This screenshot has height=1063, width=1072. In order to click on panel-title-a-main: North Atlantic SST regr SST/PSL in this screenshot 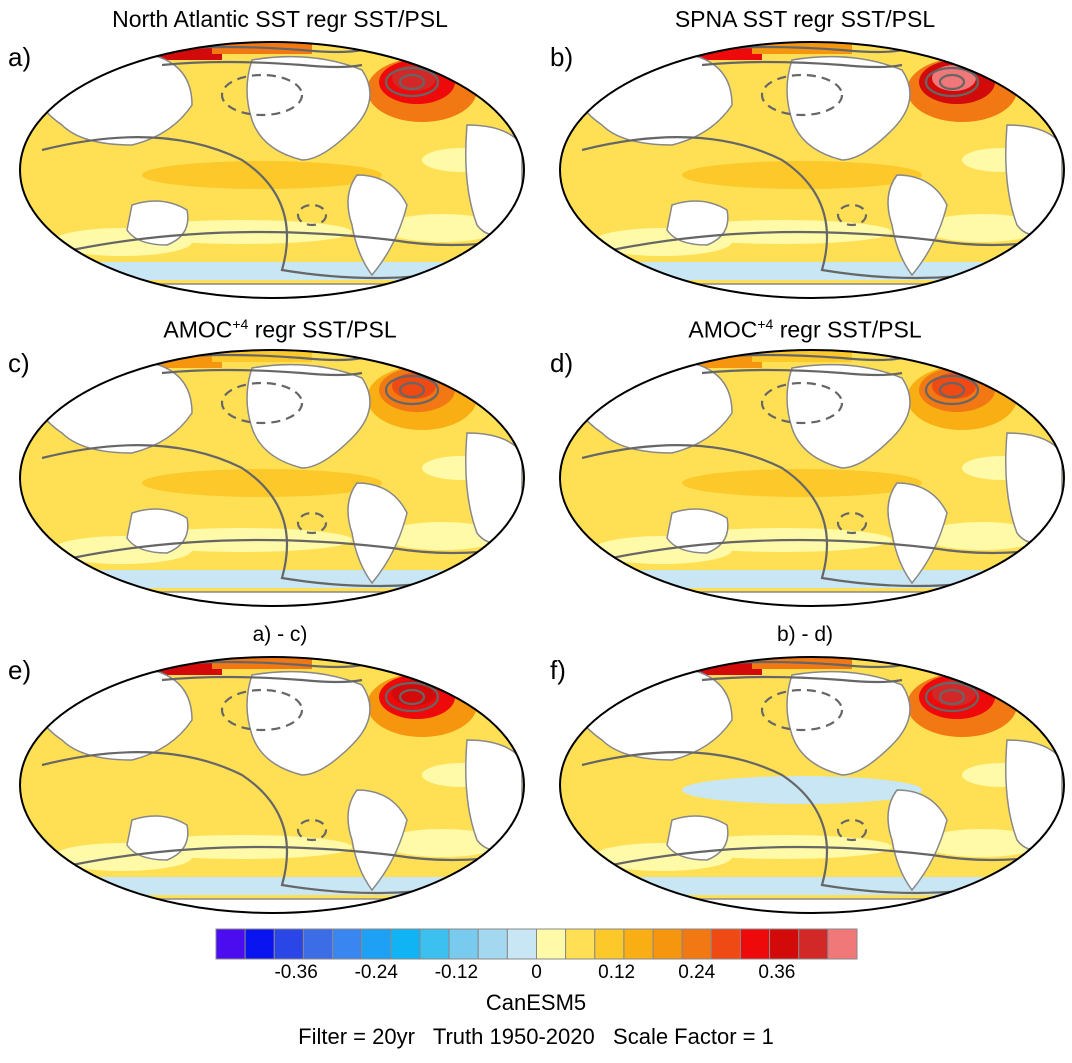, I will do `click(280, 19)`.